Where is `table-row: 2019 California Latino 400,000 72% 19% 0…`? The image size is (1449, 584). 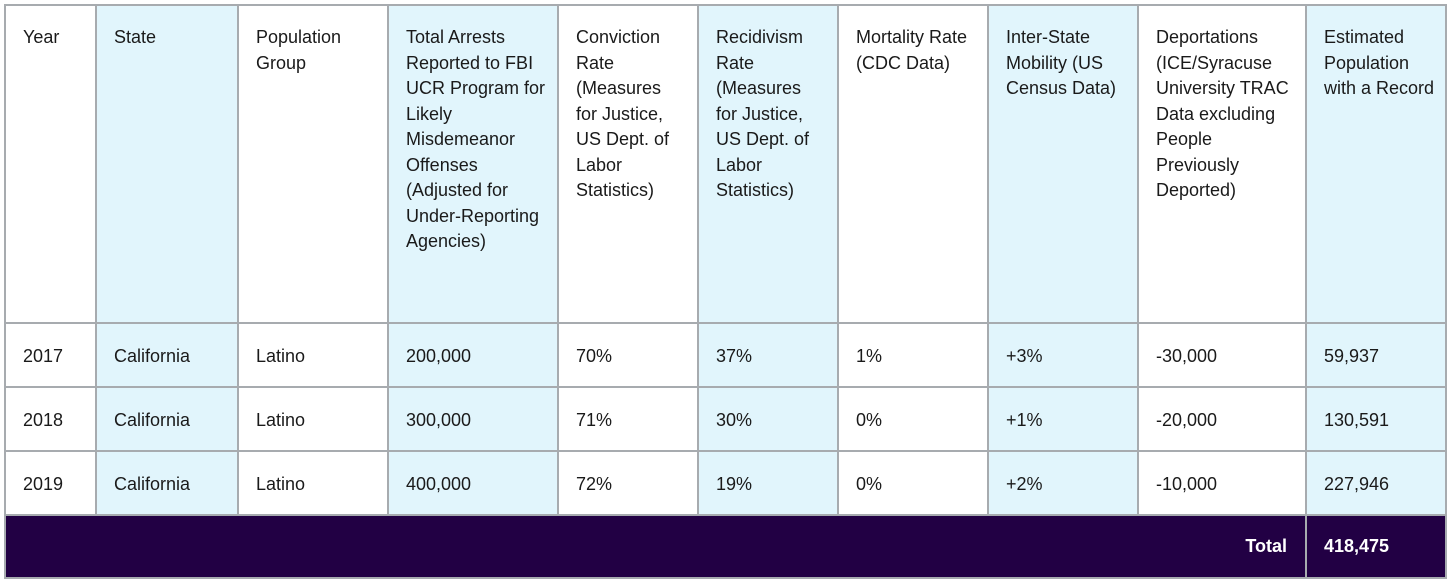
table-row: 2019 California Latino 400,000 72% 19% 0… is located at coordinates (725, 483).